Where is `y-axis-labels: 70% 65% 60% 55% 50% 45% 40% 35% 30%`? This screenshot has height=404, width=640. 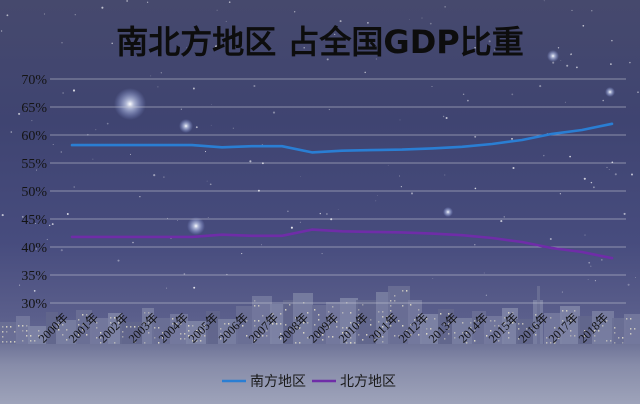
y-axis-labels: 70% 65% 60% 55% 50% 45% 40% 35% 30% is located at coordinates (34, 192).